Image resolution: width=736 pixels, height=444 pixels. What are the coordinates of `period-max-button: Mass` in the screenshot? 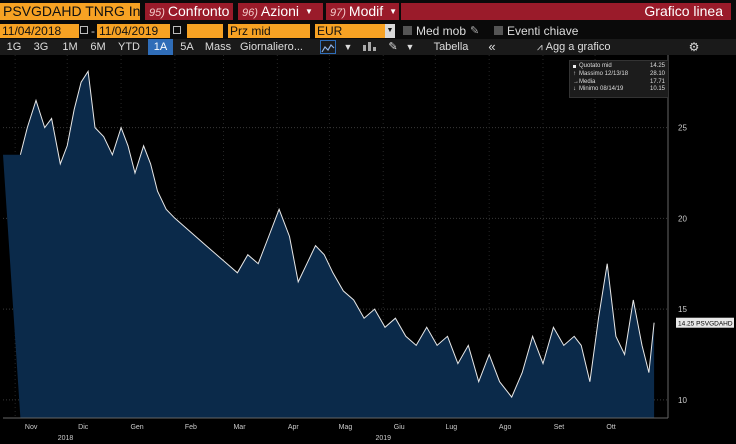 It's located at (218, 47).